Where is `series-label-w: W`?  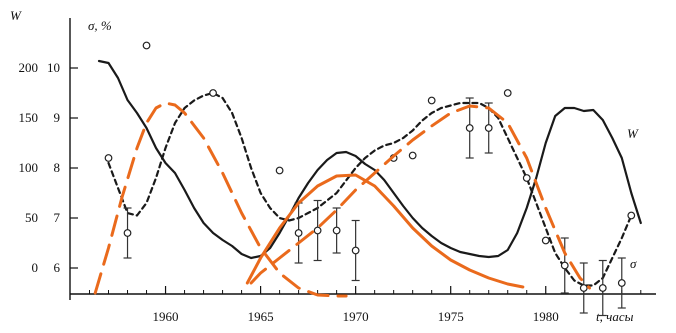
series-label-w: W is located at coordinates (633, 133).